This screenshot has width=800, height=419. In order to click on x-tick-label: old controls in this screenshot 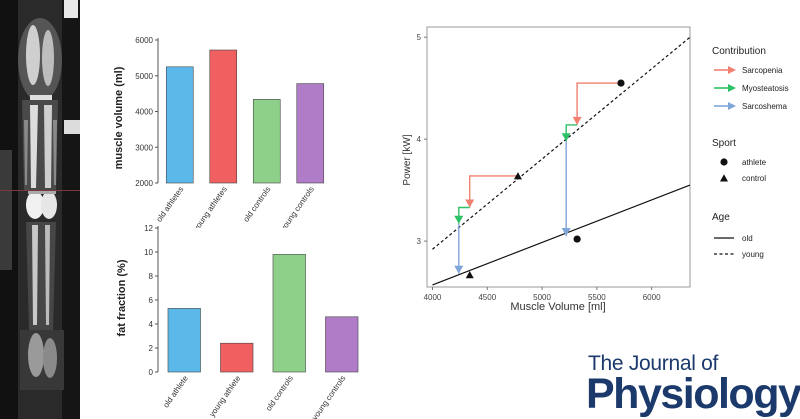, I will do `click(279, 393)`.